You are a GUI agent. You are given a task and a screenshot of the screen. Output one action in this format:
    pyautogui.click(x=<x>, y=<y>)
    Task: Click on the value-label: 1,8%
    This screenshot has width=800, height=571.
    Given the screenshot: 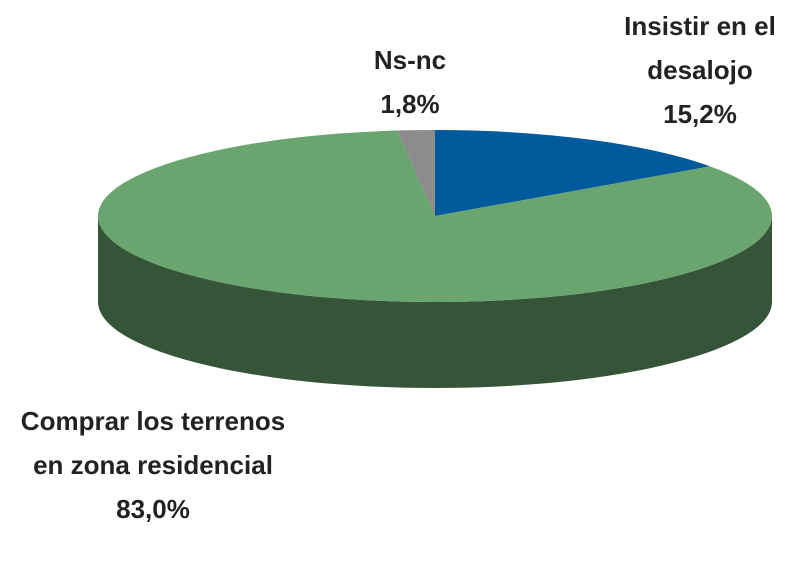 What is the action you would take?
    pyautogui.click(x=410, y=104)
    